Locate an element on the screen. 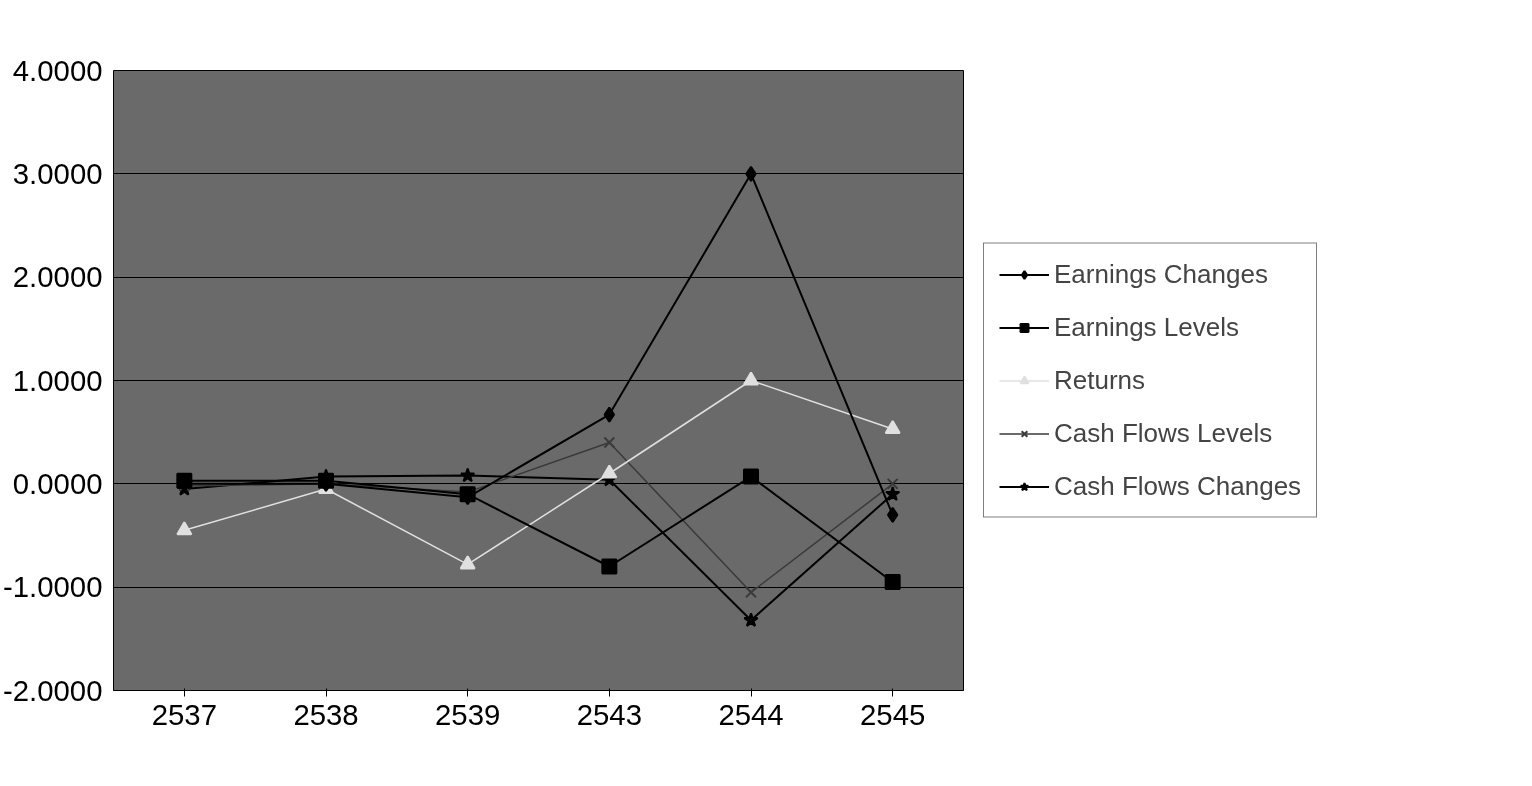 This screenshot has width=1532, height=786. x-tick-label: 2537 is located at coordinates (184, 714).